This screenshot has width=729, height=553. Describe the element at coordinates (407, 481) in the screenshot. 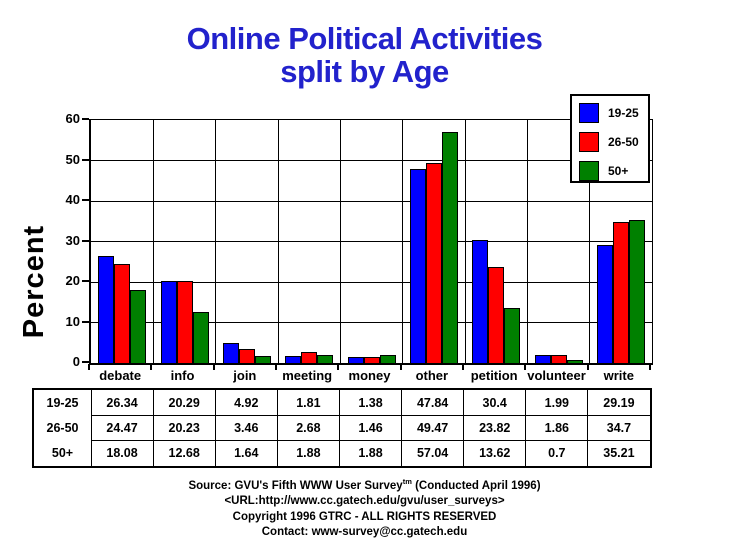

I see `trademark-superscript: tm` at that location.